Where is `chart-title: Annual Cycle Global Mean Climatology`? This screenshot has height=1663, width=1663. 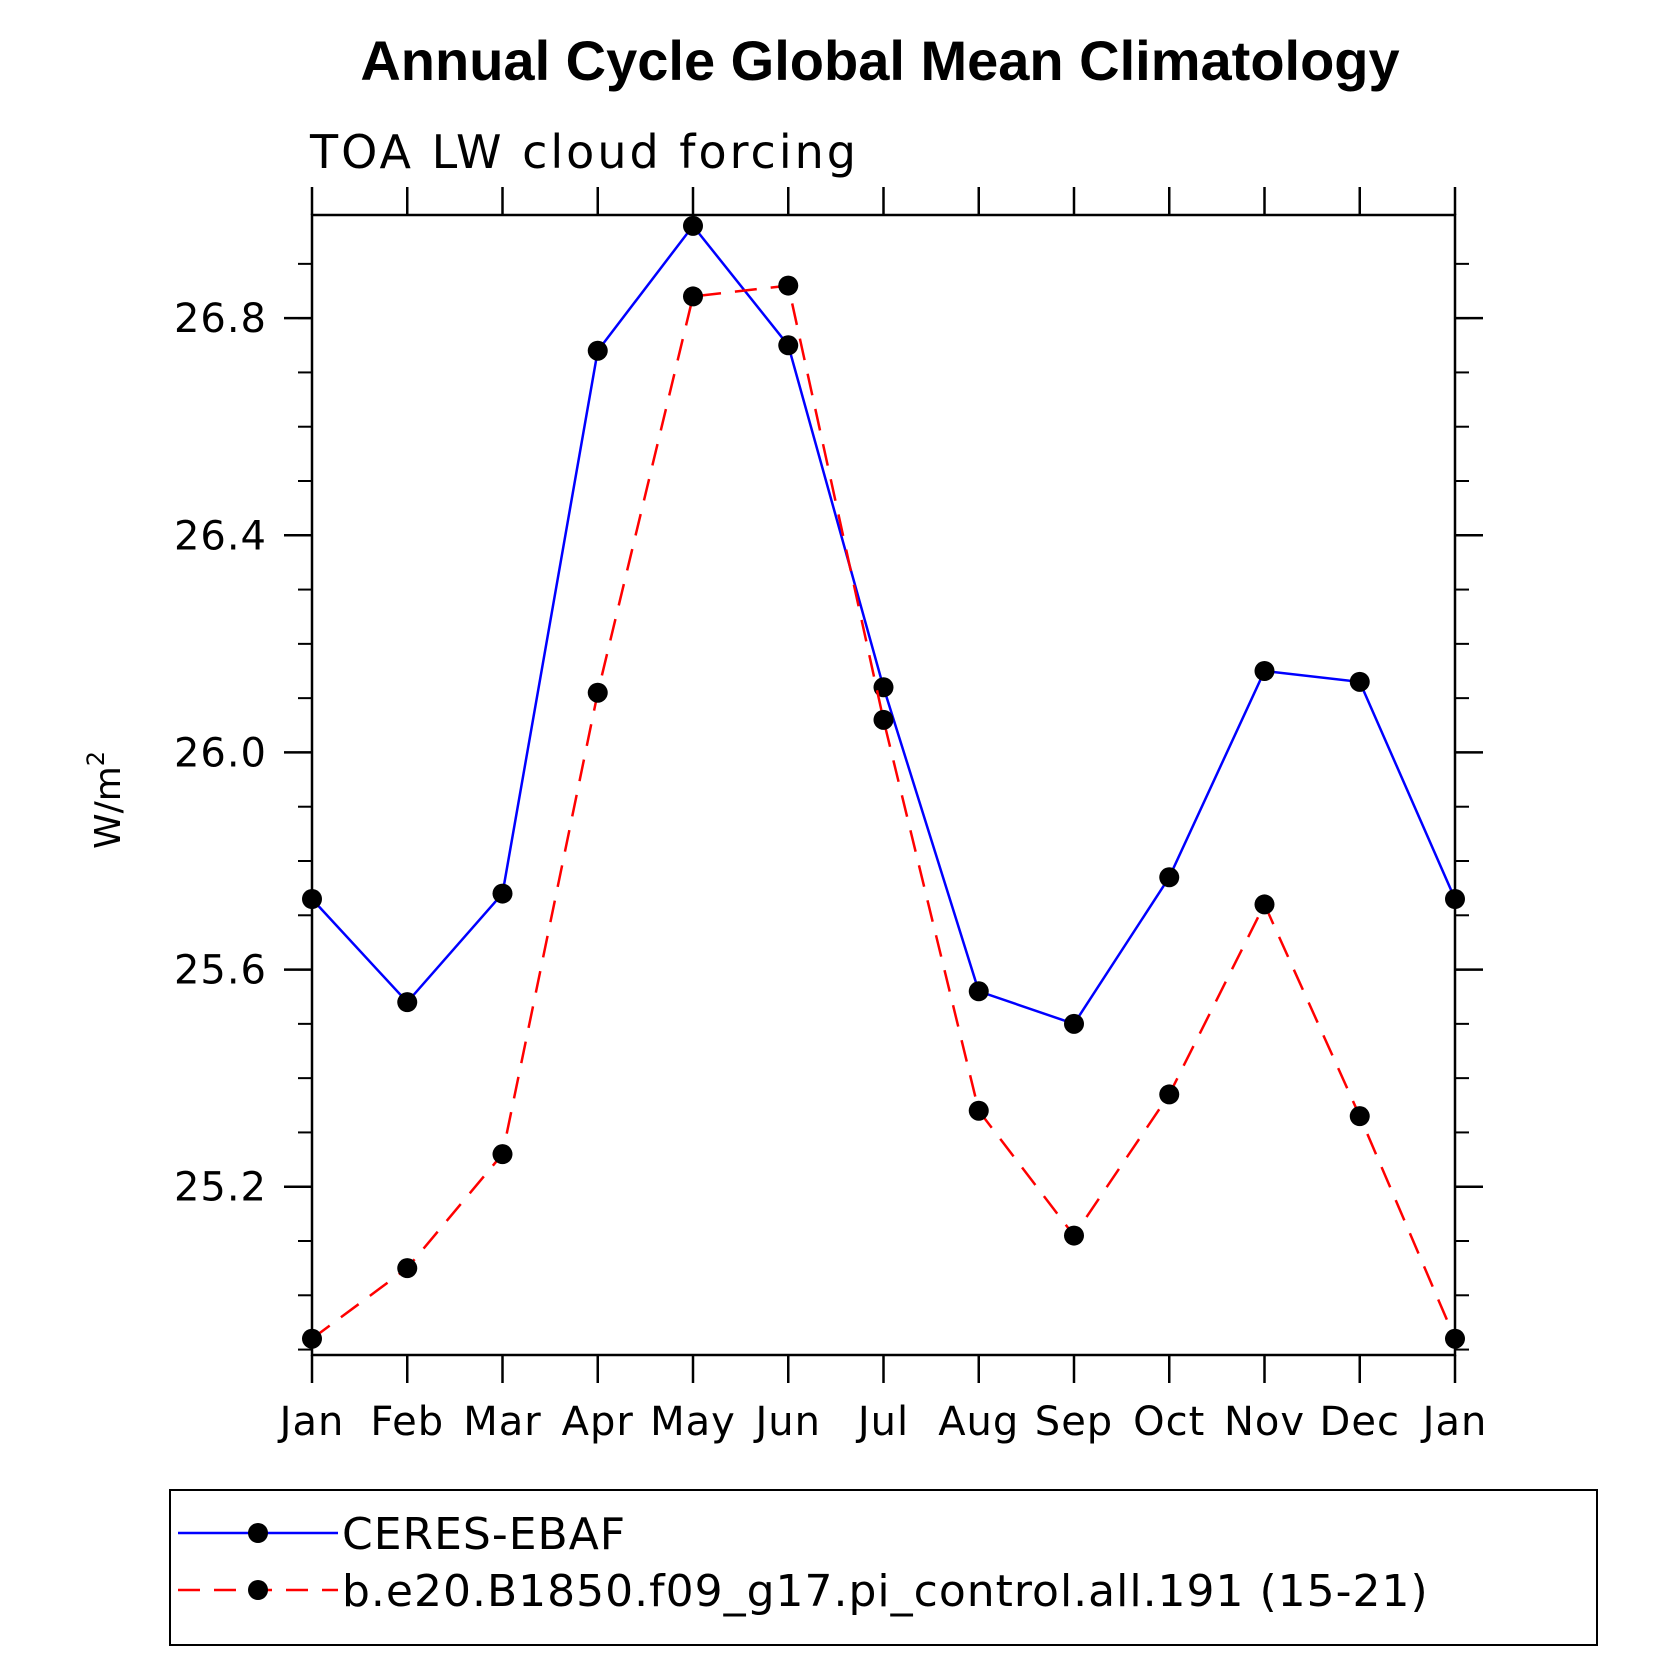 chart-title: Annual Cycle Global Mean Climatology is located at coordinates (879, 60).